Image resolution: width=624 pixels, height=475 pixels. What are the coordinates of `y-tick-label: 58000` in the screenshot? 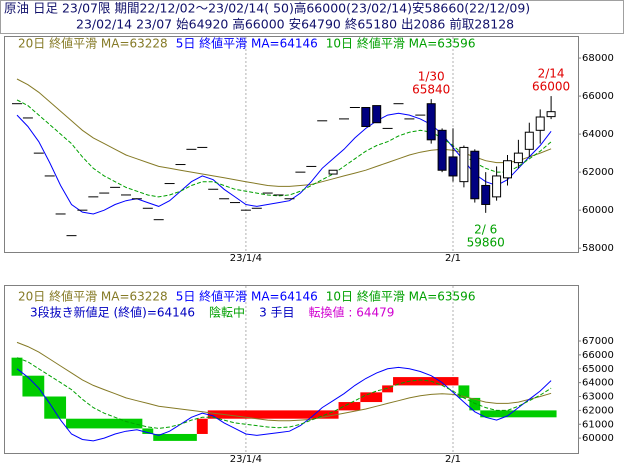 It's located at (598, 248).